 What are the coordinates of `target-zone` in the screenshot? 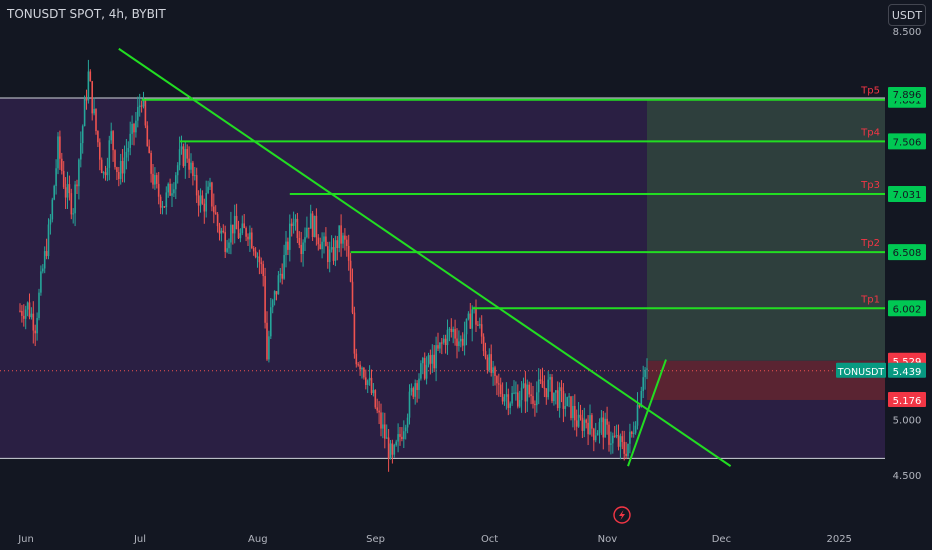 It's located at (766, 230).